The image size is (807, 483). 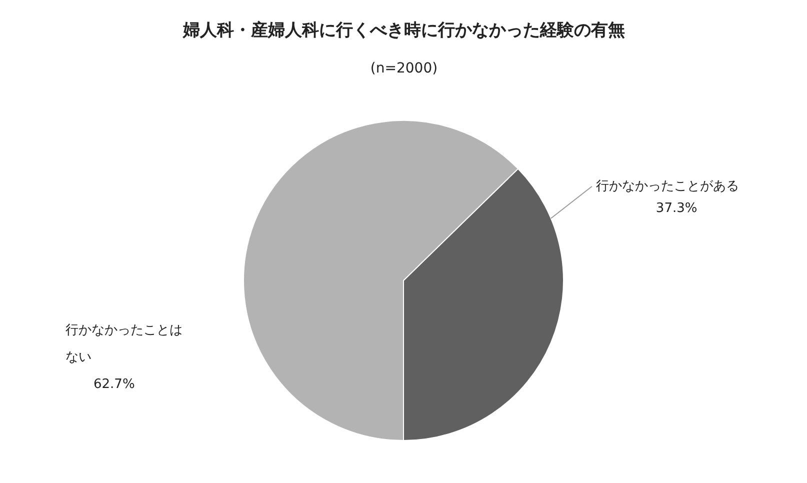 I want to click on data-label: 37.3%, so click(x=677, y=208).